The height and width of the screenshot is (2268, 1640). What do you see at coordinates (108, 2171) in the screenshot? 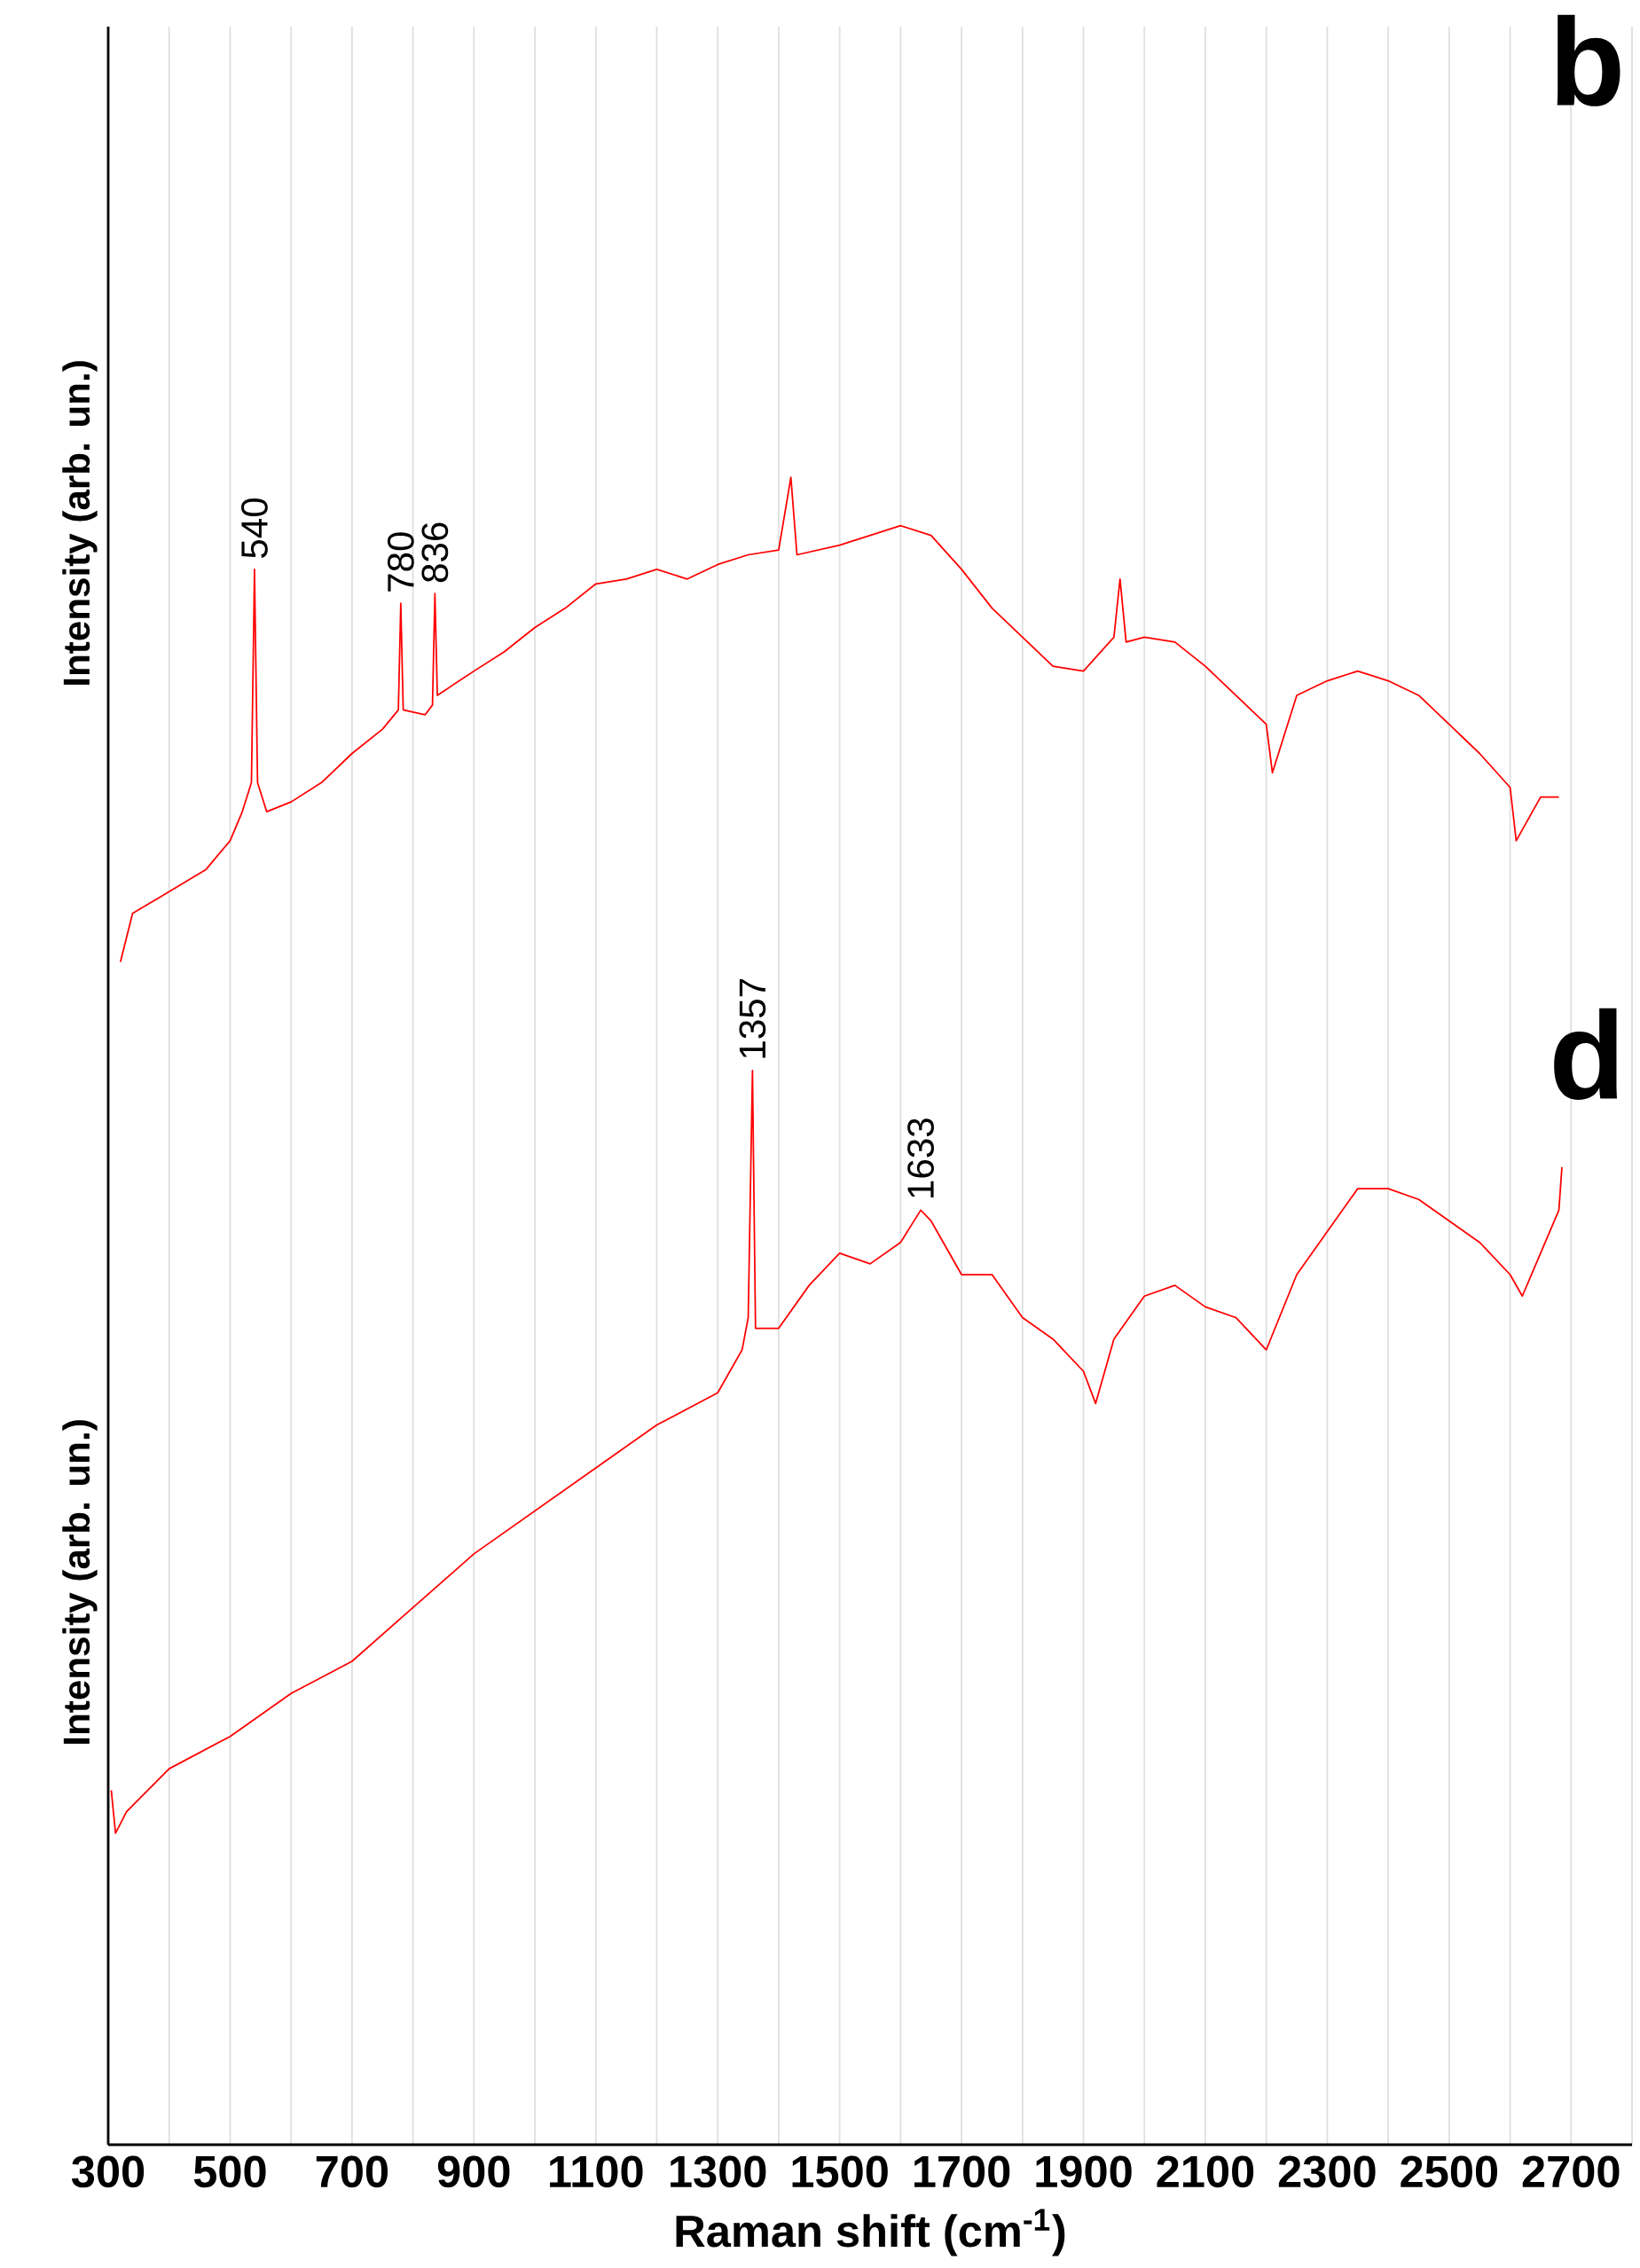
I see `x-tick-label: 300` at bounding box center [108, 2171].